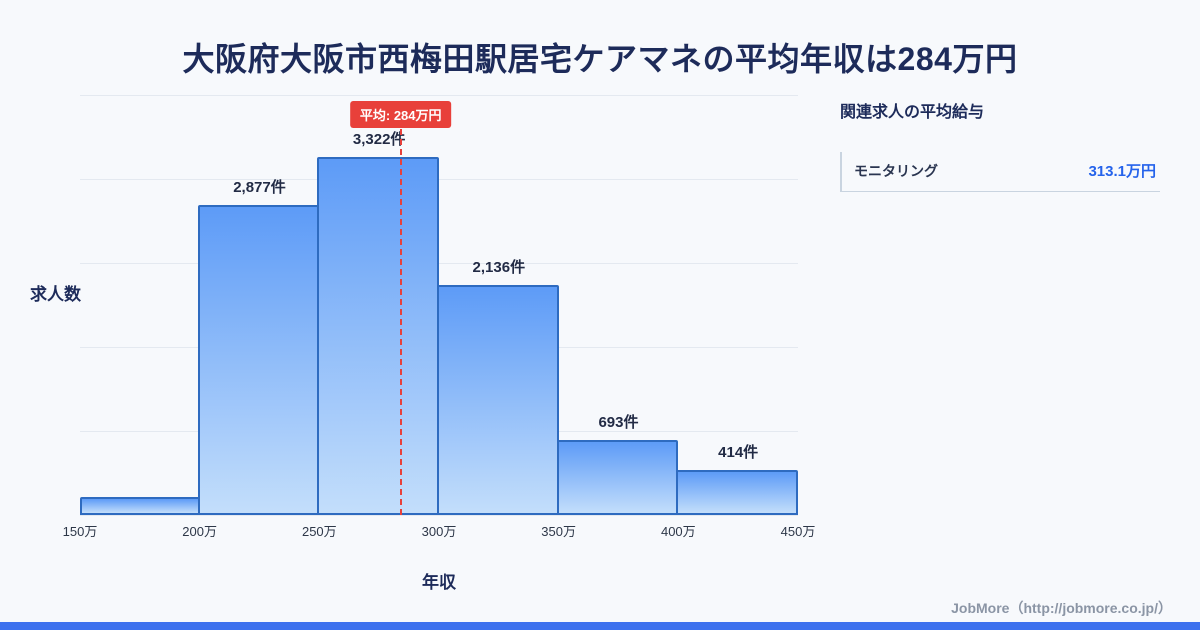  Describe the element at coordinates (80, 531) in the screenshot. I see `x-tick-label: 150万` at that location.